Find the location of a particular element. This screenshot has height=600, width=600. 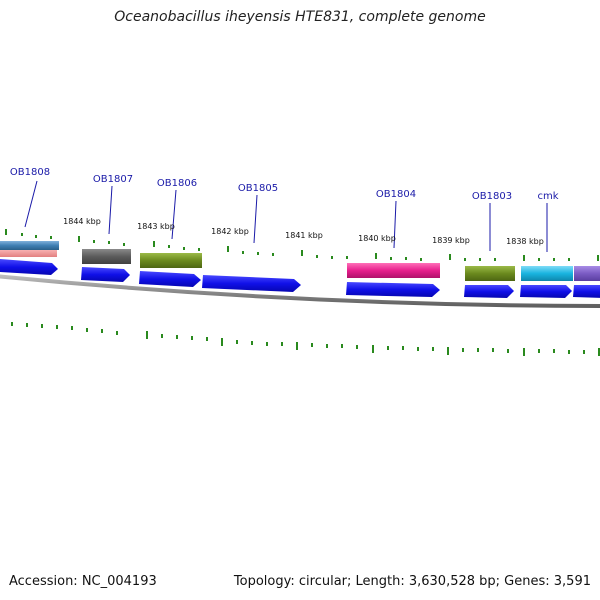

label-leaders is located at coordinates (286, 216).